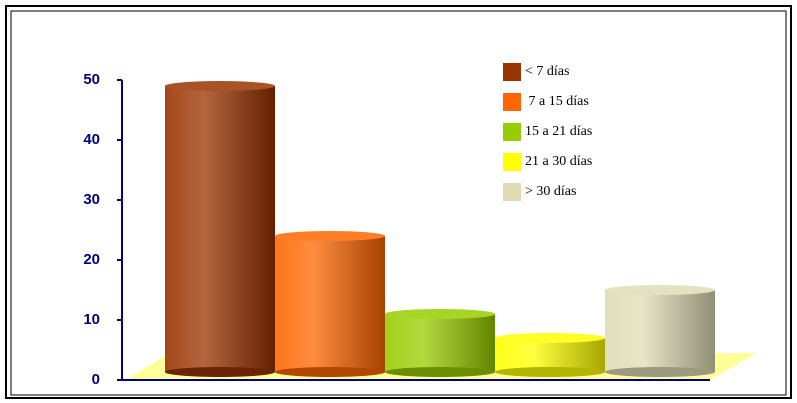 Image resolution: width=797 pixels, height=403 pixels. Describe the element at coordinates (91, 199) in the screenshot. I see `y-tick-label: 30` at that location.